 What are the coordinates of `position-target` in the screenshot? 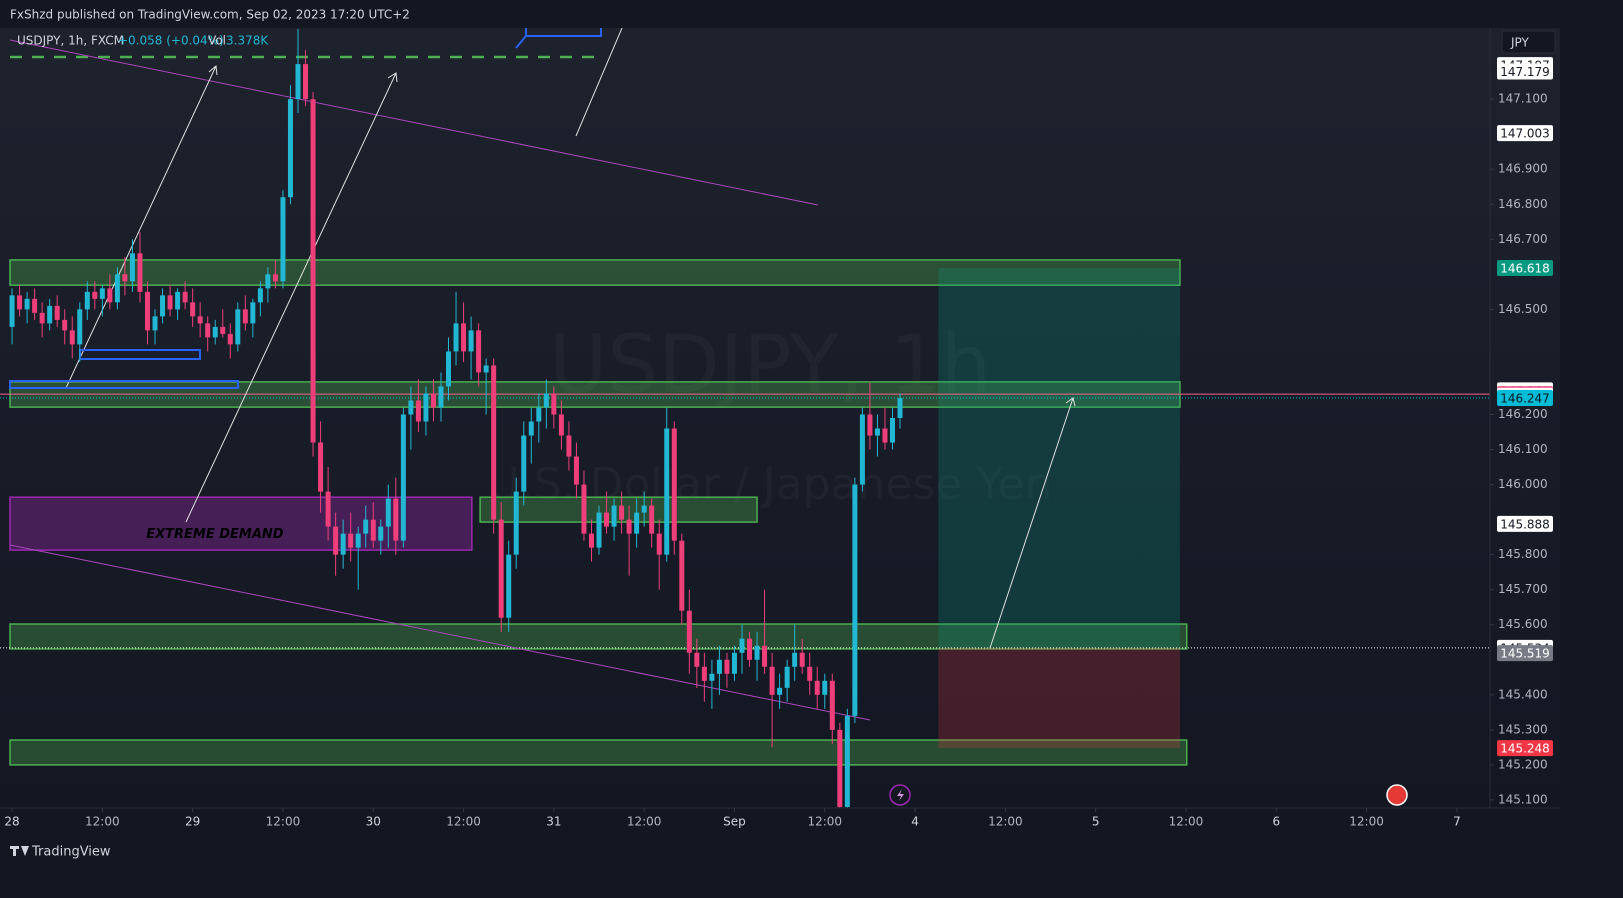 It's located at (1059, 458).